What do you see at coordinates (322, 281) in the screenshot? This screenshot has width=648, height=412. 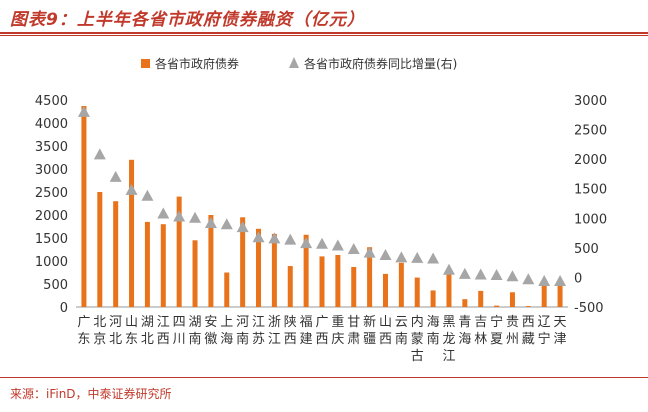 I see `bar-广西` at bounding box center [322, 281].